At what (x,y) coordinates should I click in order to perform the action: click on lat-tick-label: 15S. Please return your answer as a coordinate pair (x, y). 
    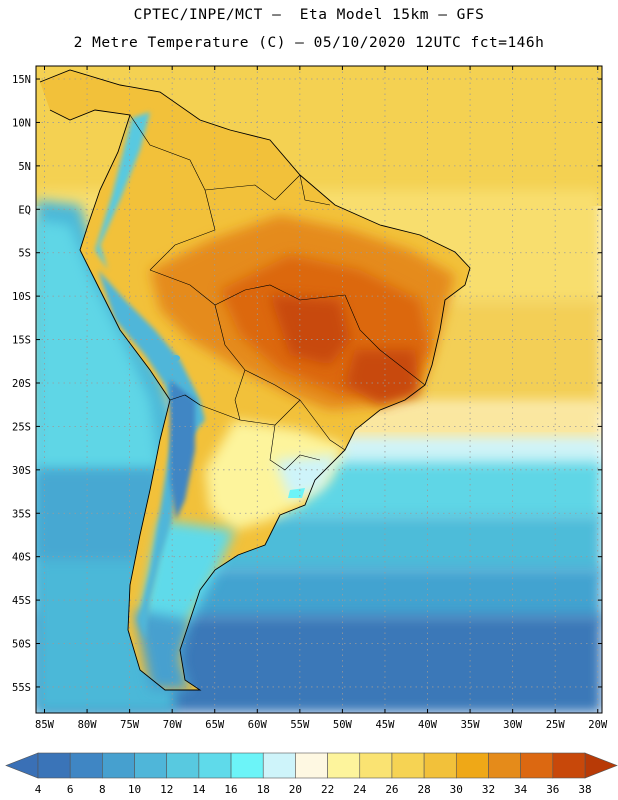
    Looking at the image, I should click on (21, 341).